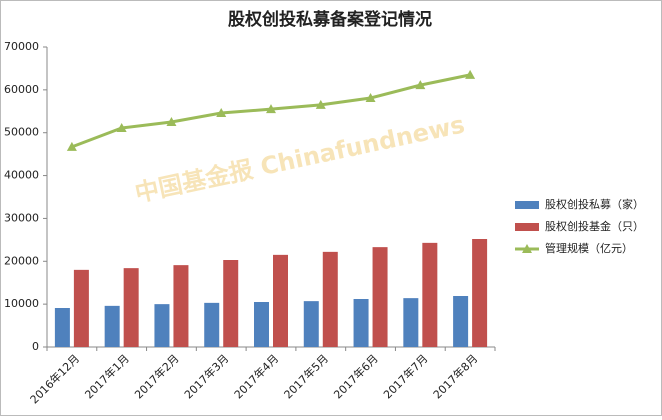  What do you see at coordinates (35, 346) in the screenshot?
I see `y-tick-label: 0` at bounding box center [35, 346].